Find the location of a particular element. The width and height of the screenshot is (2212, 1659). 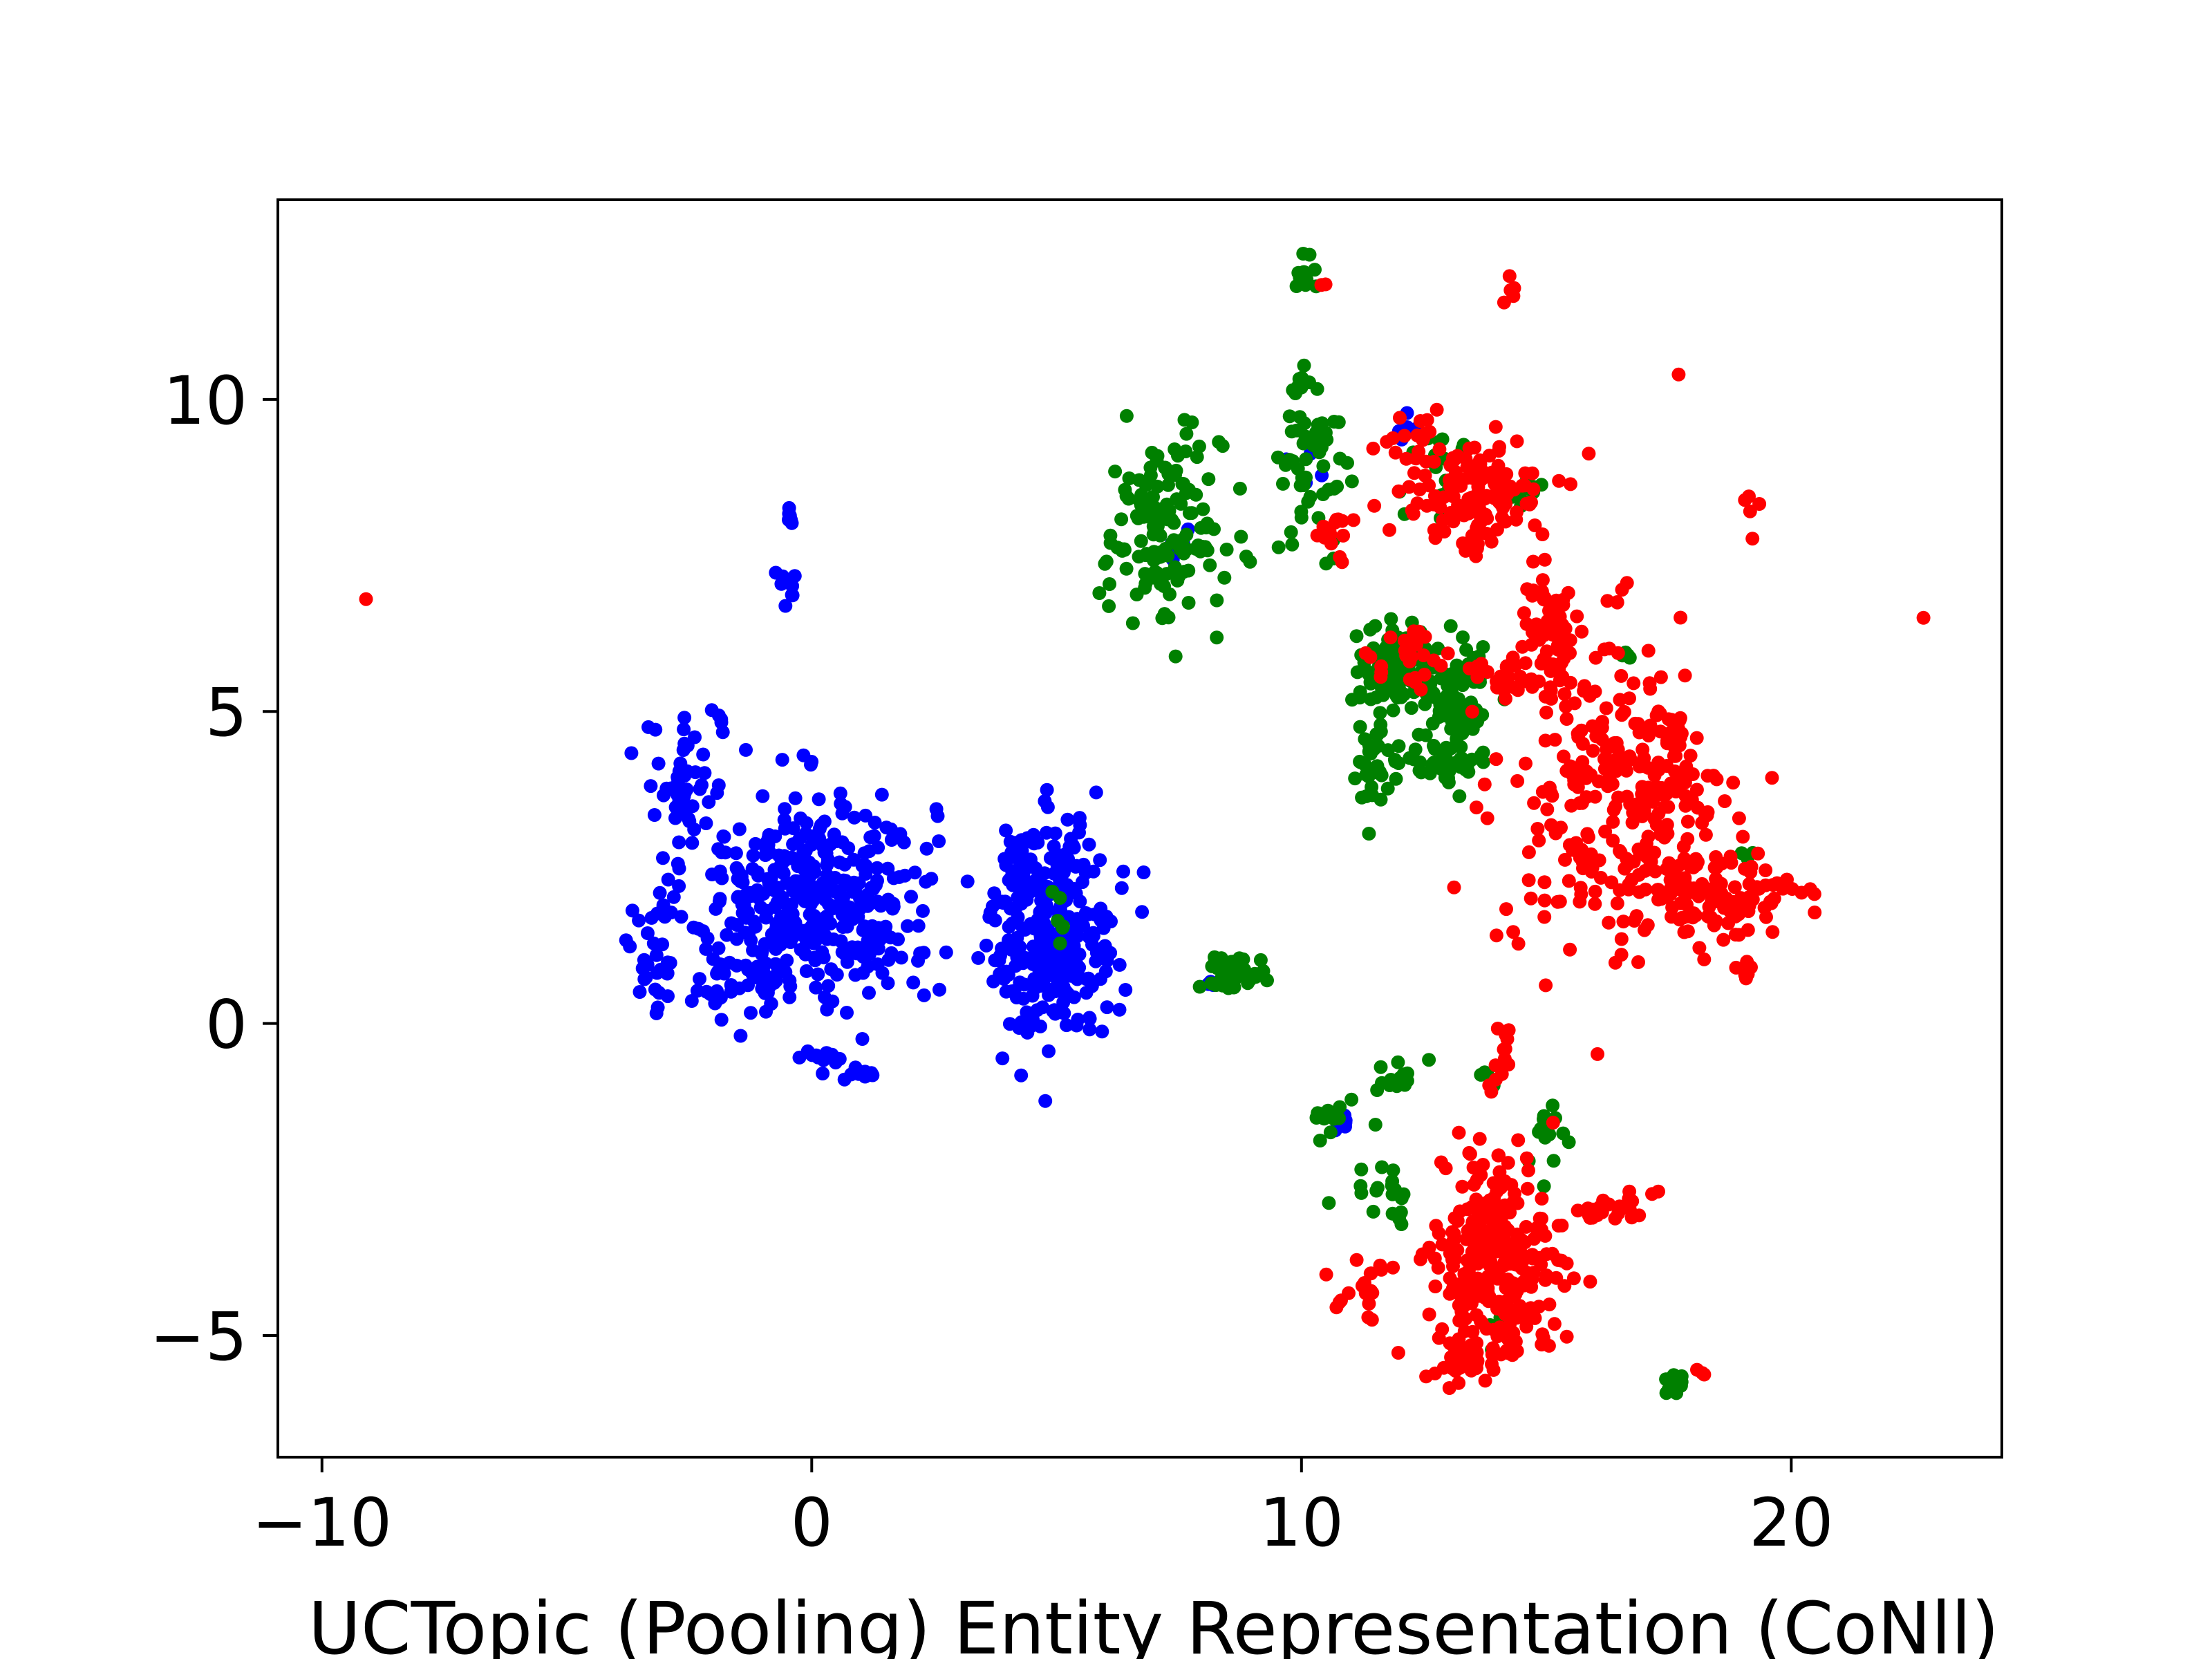

x-tick-label: 10 is located at coordinates (1302, 1523).